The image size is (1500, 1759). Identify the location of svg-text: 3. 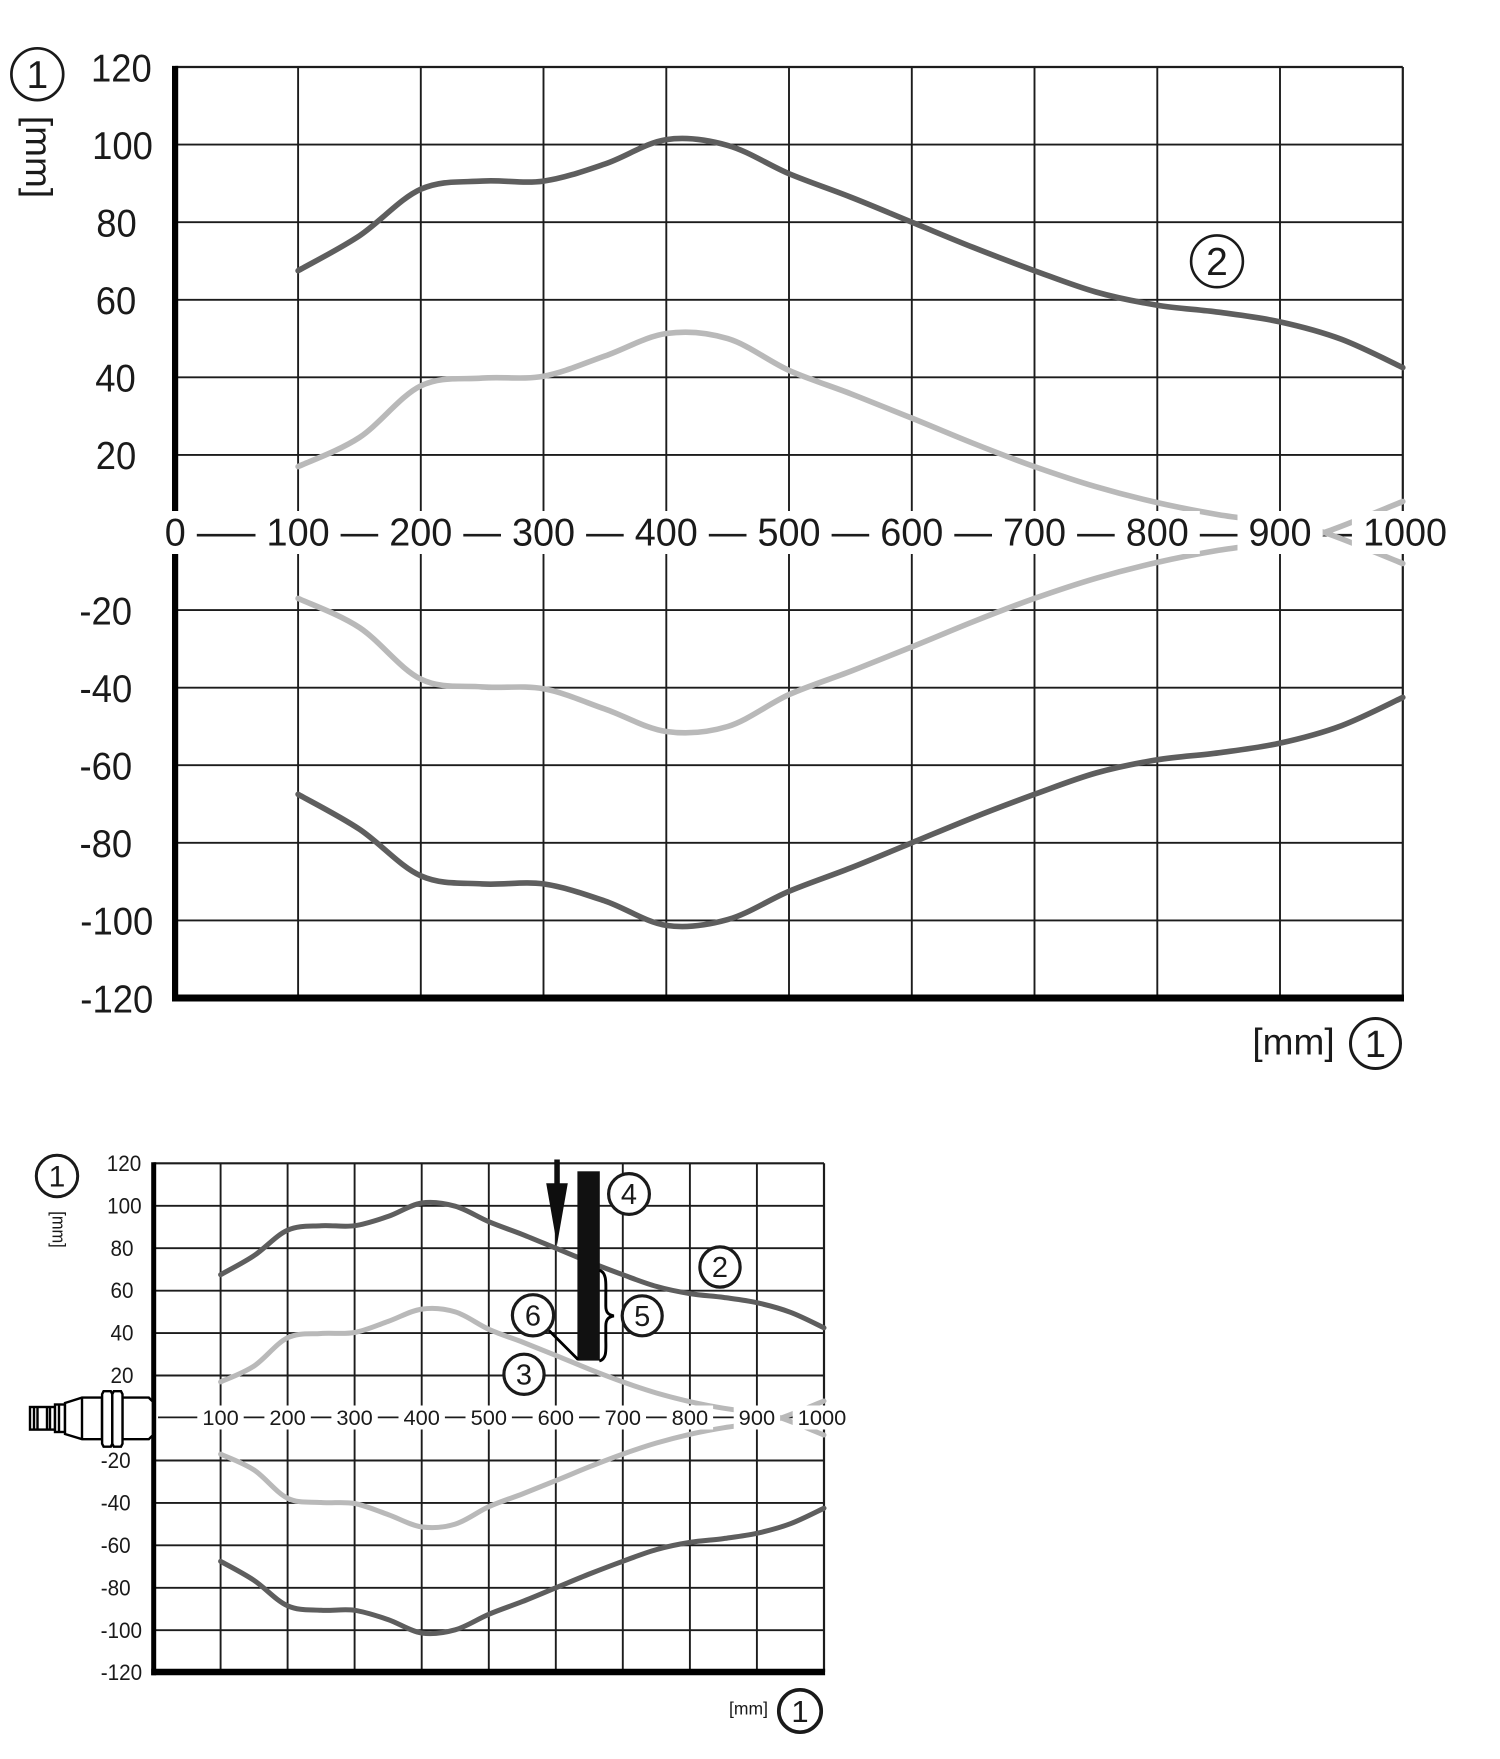
(524, 1376).